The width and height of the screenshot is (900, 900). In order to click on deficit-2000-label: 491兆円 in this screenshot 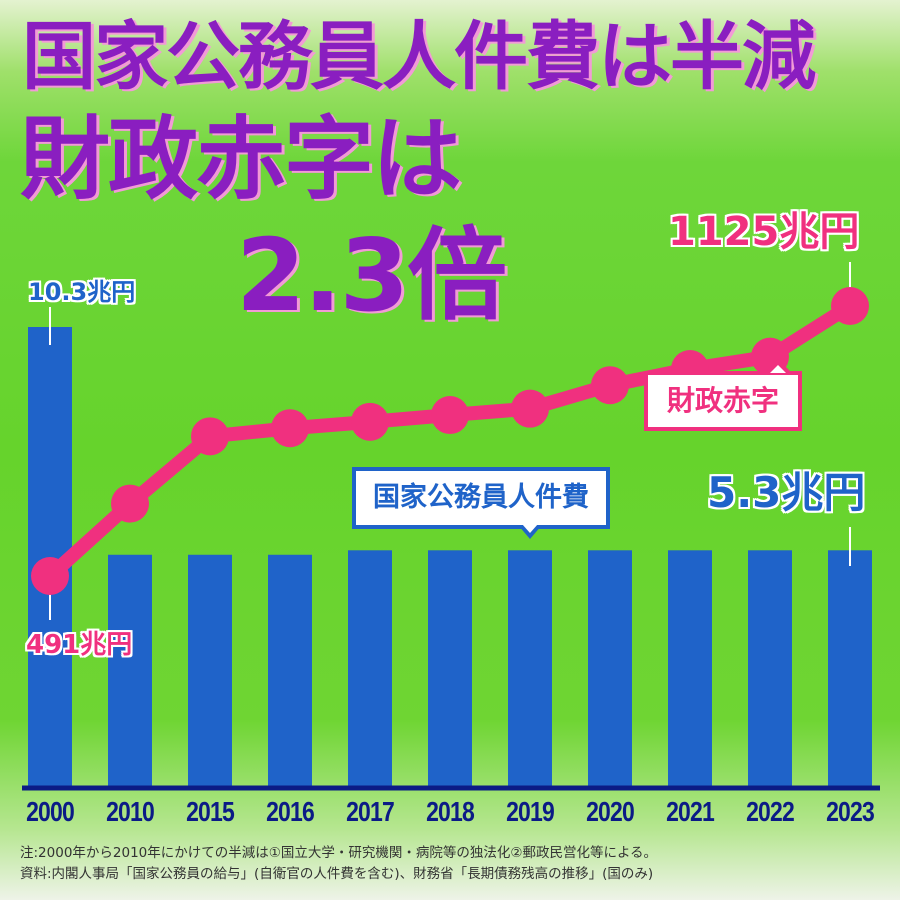, I will do `click(79, 645)`.